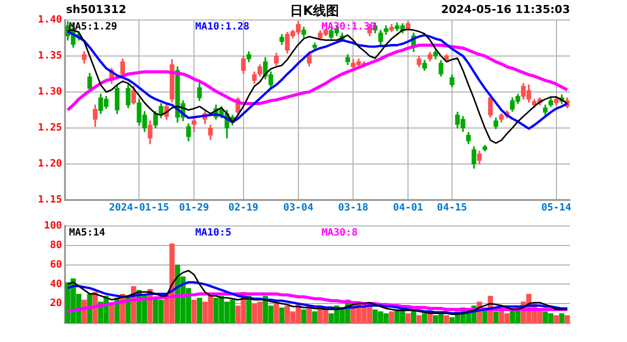  I want to click on y-tick-label: 1.25, so click(50, 128).